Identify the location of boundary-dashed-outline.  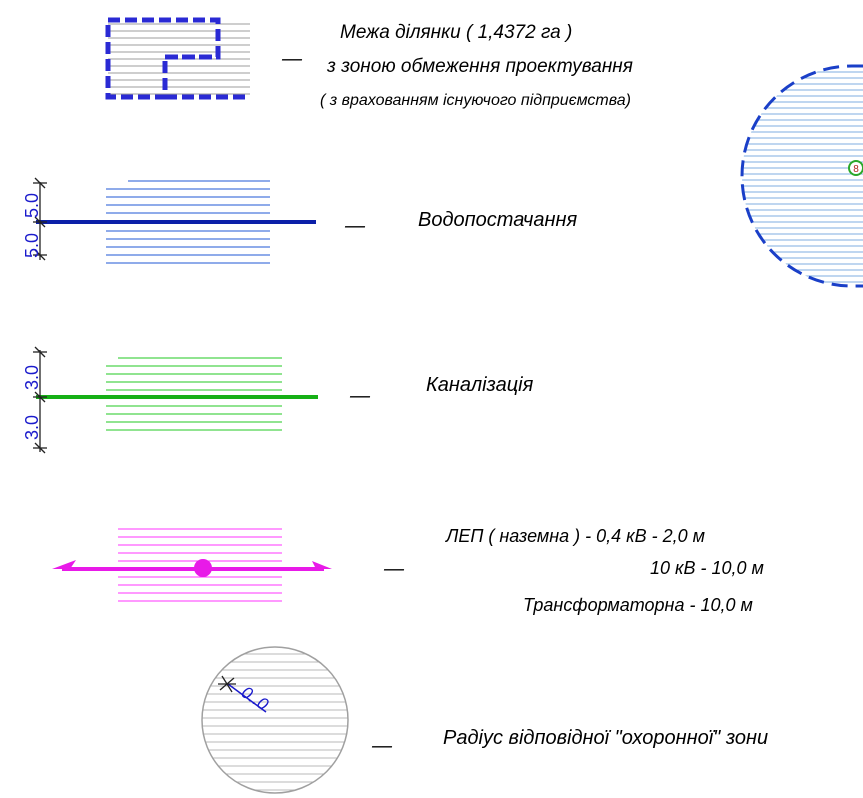
(163, 58).